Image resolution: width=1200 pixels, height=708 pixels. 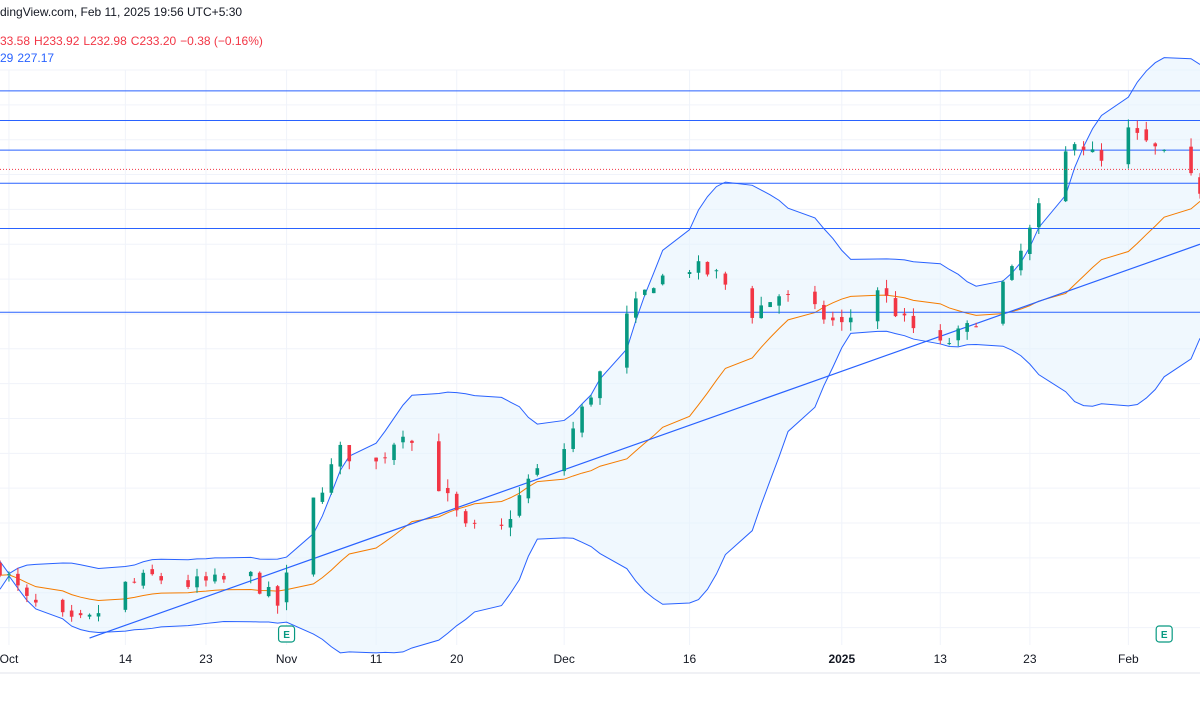 I want to click on time-axis: Oct 14 23 Nov 11 20 Dec 16 2025 13 23 Feb, so click(x=600, y=663).